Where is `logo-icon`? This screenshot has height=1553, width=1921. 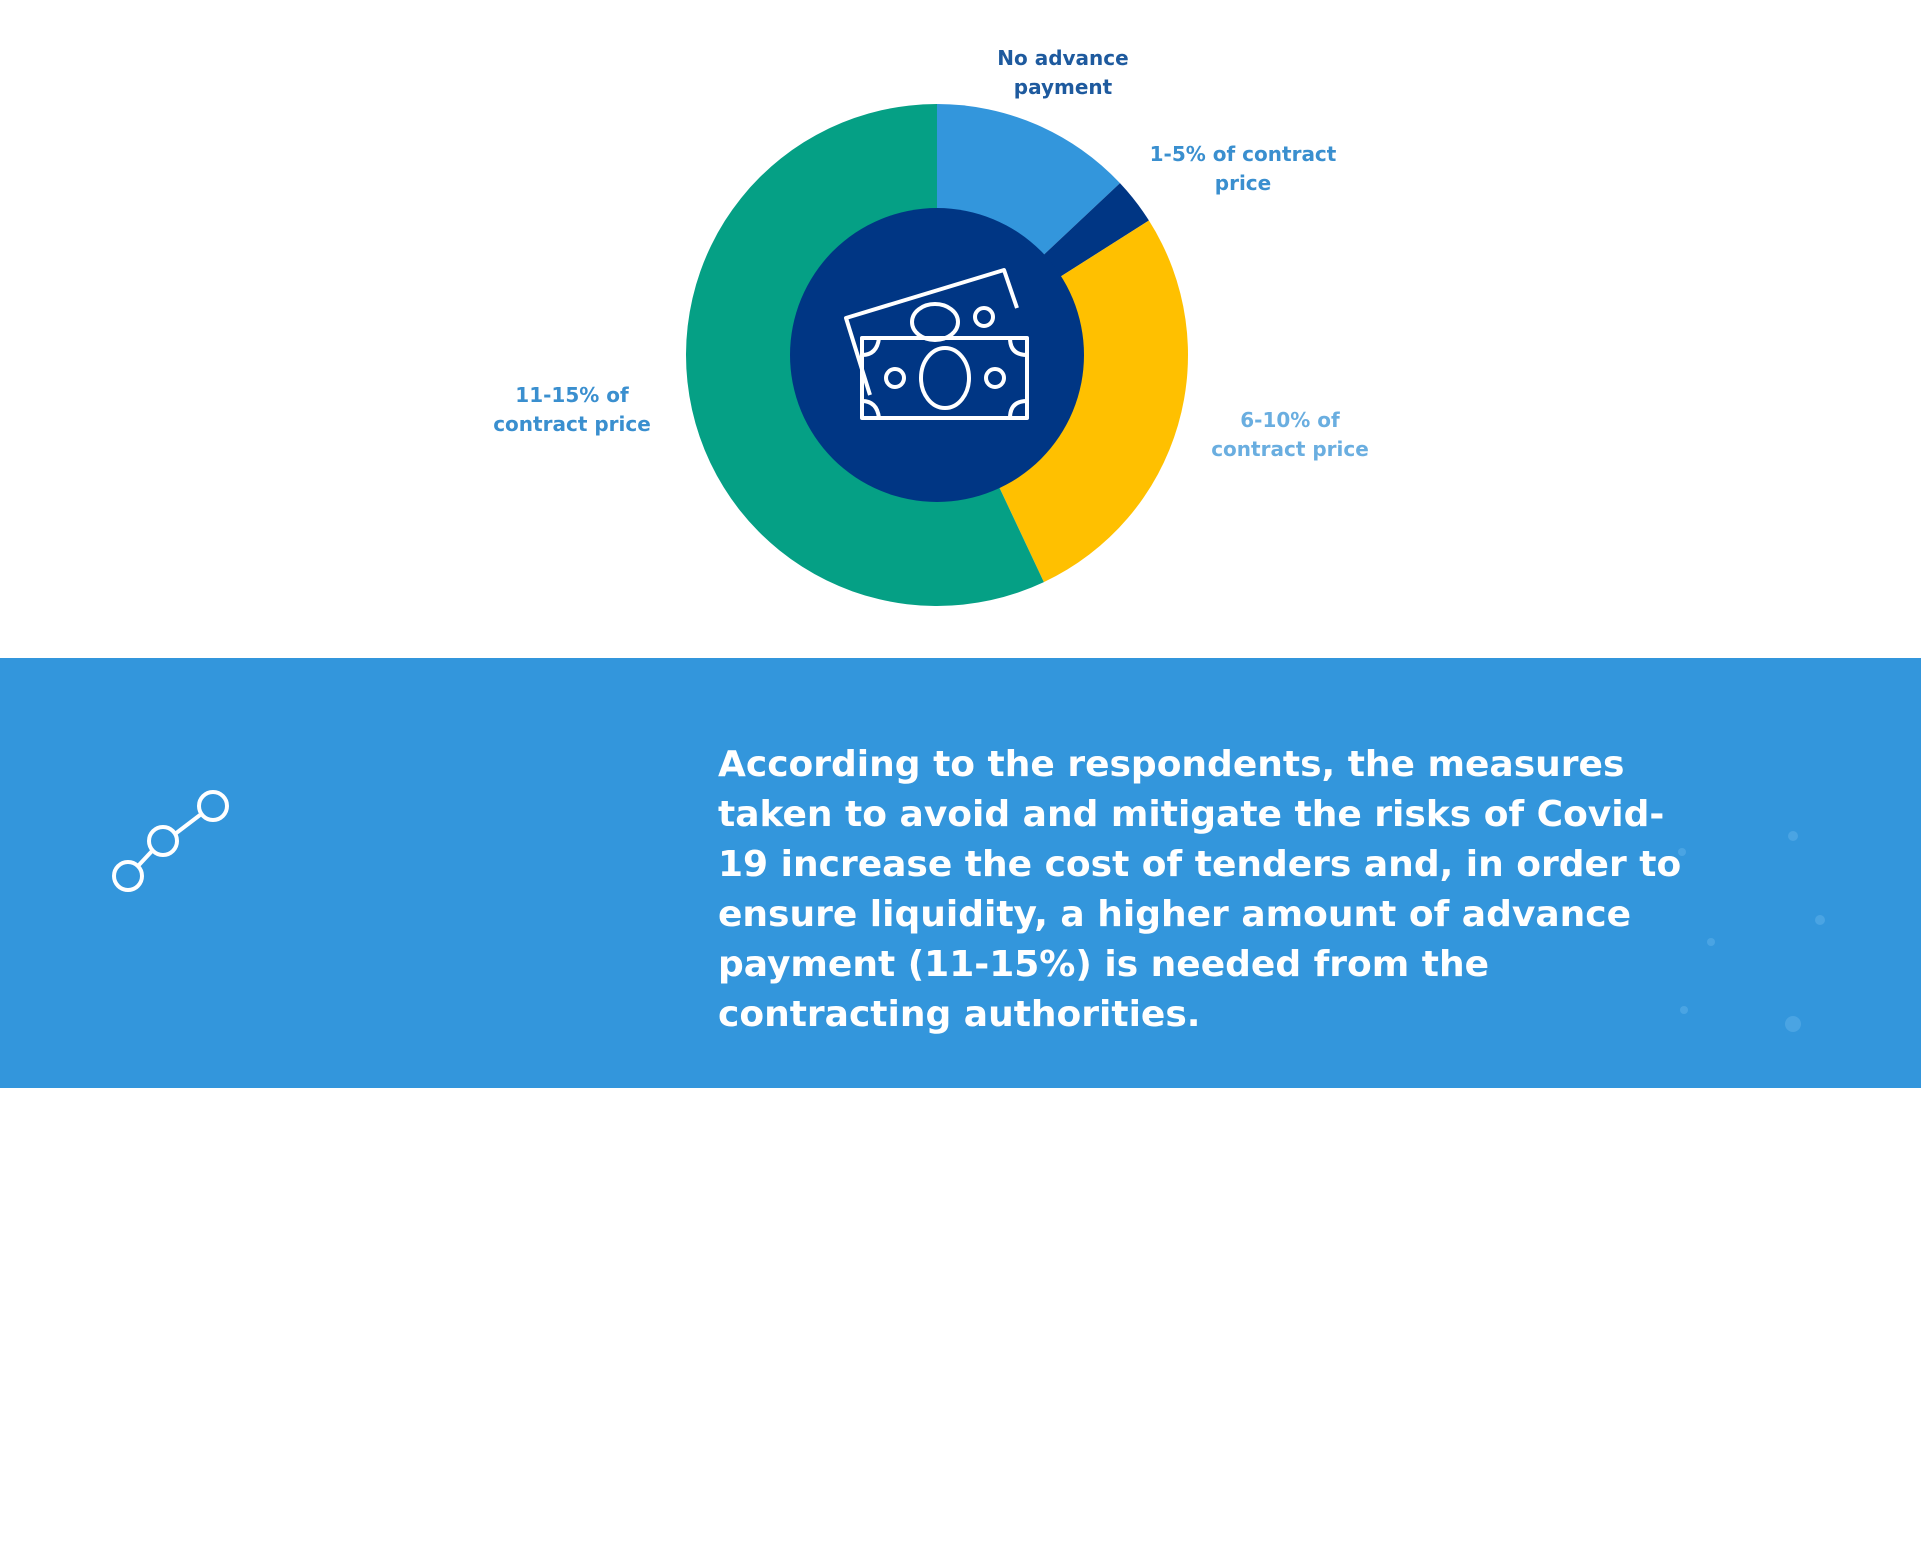 logo-icon is located at coordinates (170, 841).